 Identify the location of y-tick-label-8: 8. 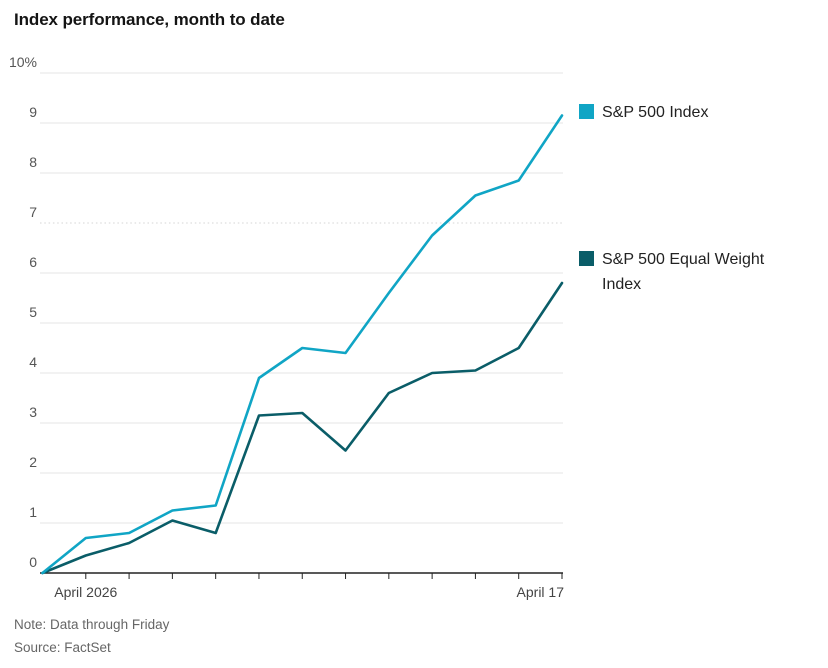
(33, 162).